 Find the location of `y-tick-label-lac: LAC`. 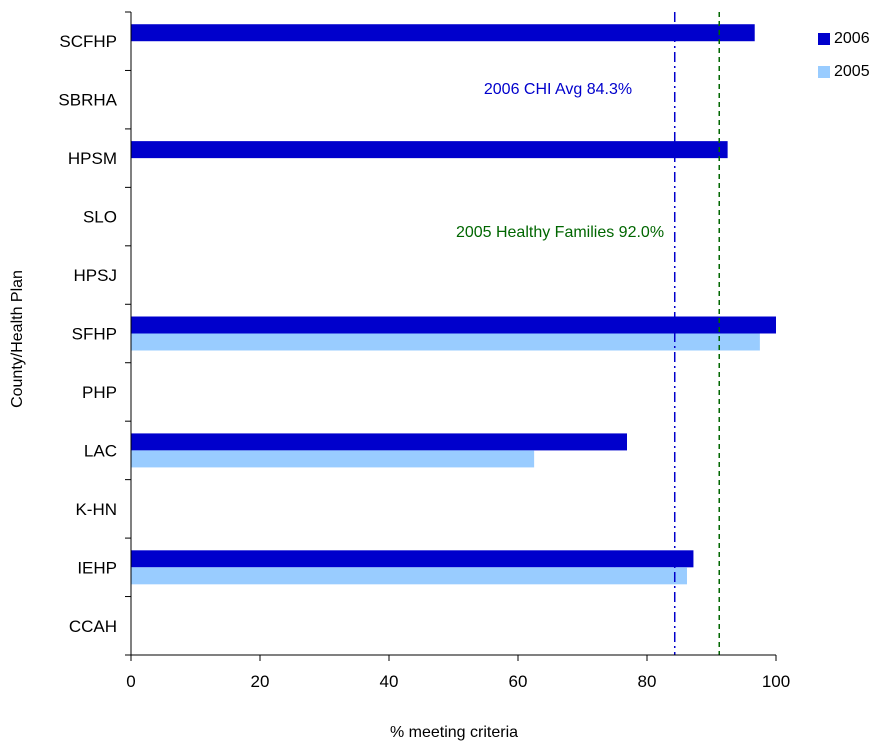

y-tick-label-lac: LAC is located at coordinates (100, 450).